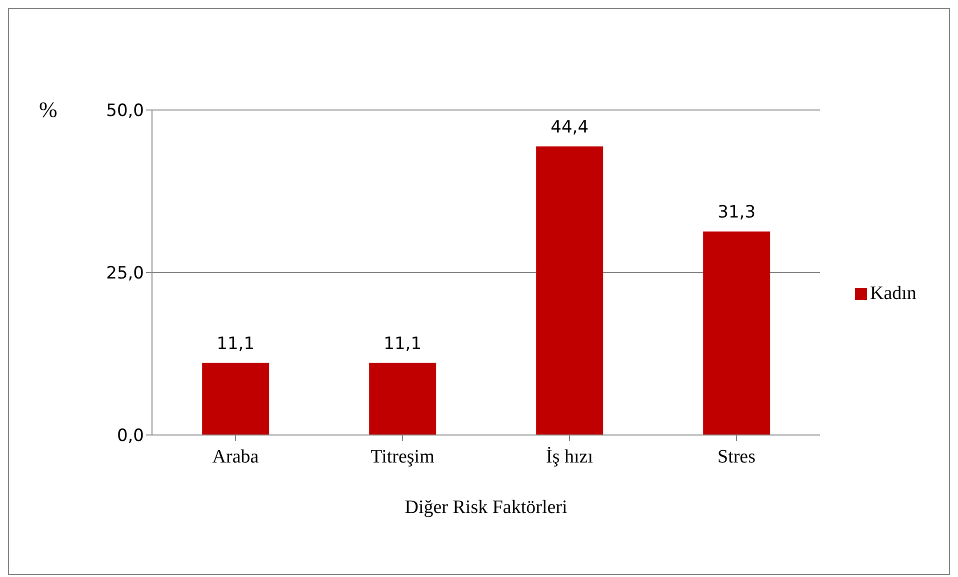 The image size is (958, 577). I want to click on y-tick-label: 50,0, so click(125, 111).